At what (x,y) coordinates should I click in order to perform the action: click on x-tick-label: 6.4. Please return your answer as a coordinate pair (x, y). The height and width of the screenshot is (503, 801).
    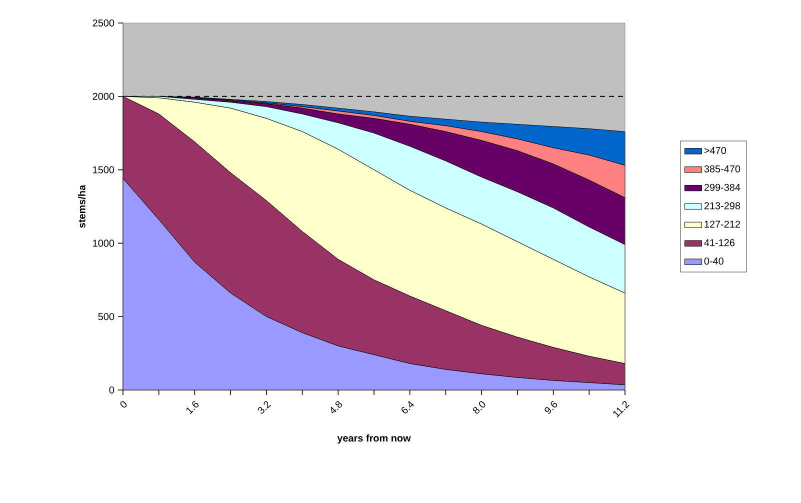
    Looking at the image, I should click on (408, 407).